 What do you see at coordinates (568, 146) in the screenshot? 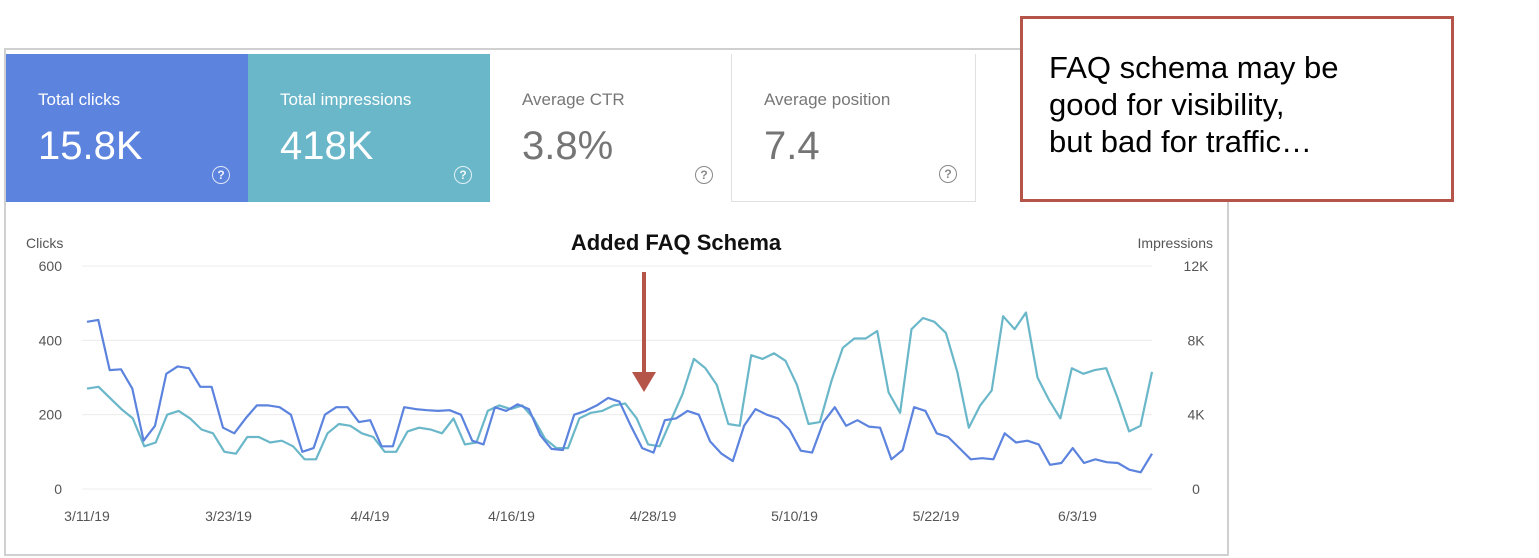
I see `card-value: 3.8%` at bounding box center [568, 146].